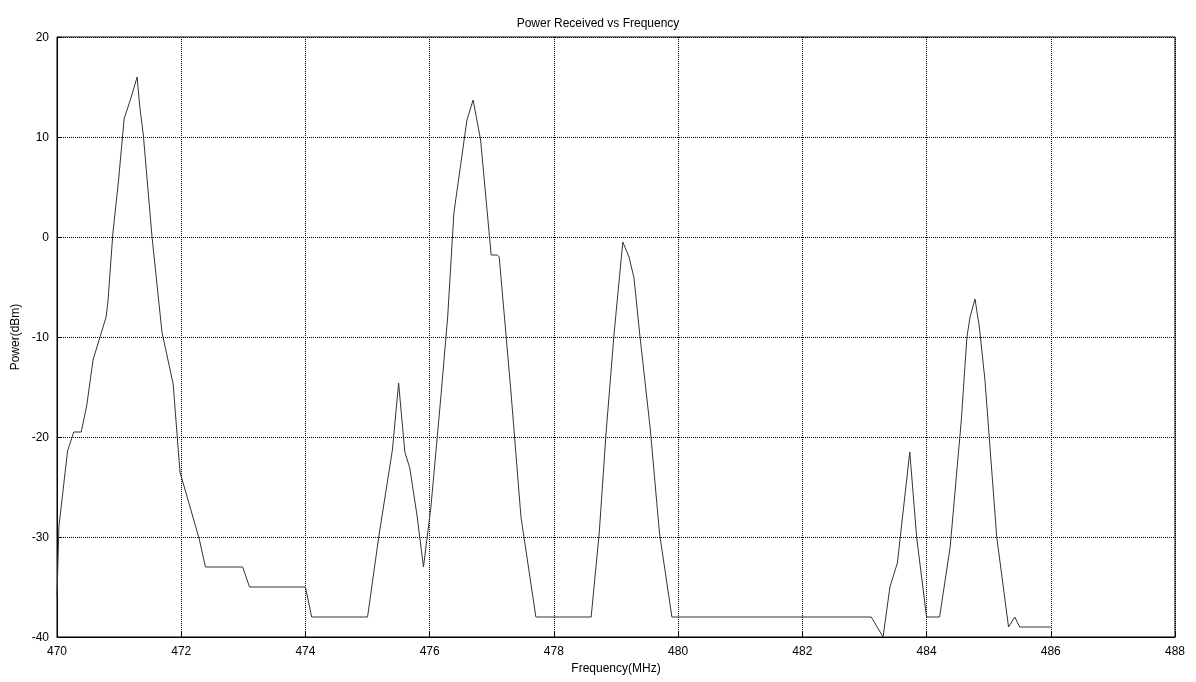  Describe the element at coordinates (42, 137) in the screenshot. I see `y-tick-label: 10` at that location.